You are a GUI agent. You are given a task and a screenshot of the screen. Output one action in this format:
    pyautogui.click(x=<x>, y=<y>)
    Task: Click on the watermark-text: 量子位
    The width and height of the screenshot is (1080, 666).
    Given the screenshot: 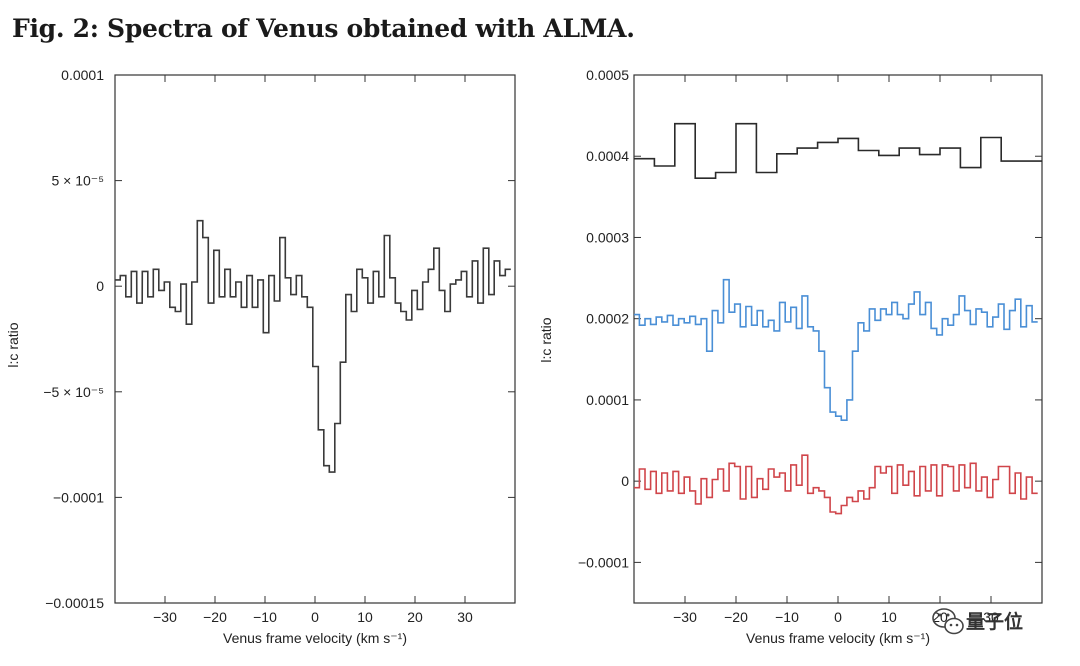 What is the action you would take?
    pyautogui.click(x=994, y=621)
    